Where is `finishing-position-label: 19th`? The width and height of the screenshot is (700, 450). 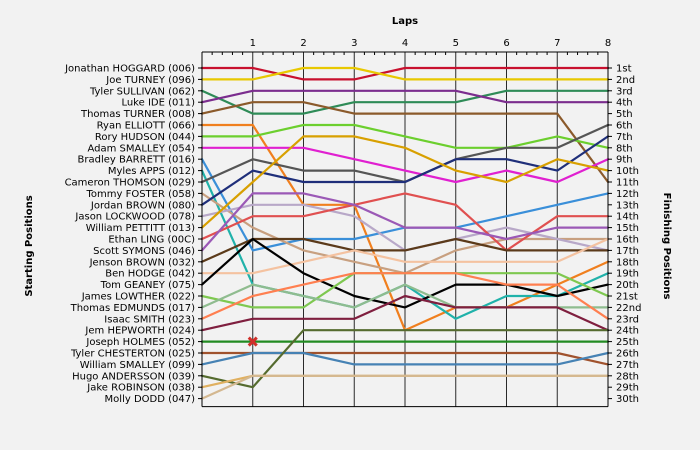 finishing-position-label: 19th is located at coordinates (627, 274).